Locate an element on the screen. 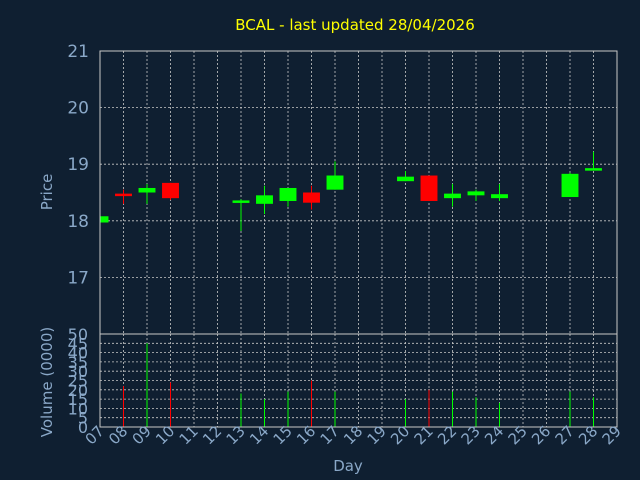 Image resolution: width=640 pixels, height=480 pixels. price-tick-label: 19 is located at coordinates (78, 165).